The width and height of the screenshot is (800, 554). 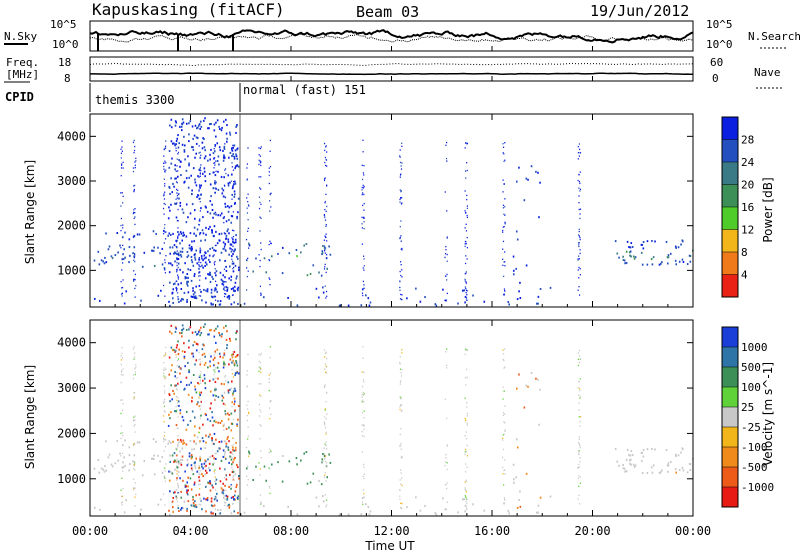 I want to click on colorbar-tick-label: 8, so click(x=744, y=252).